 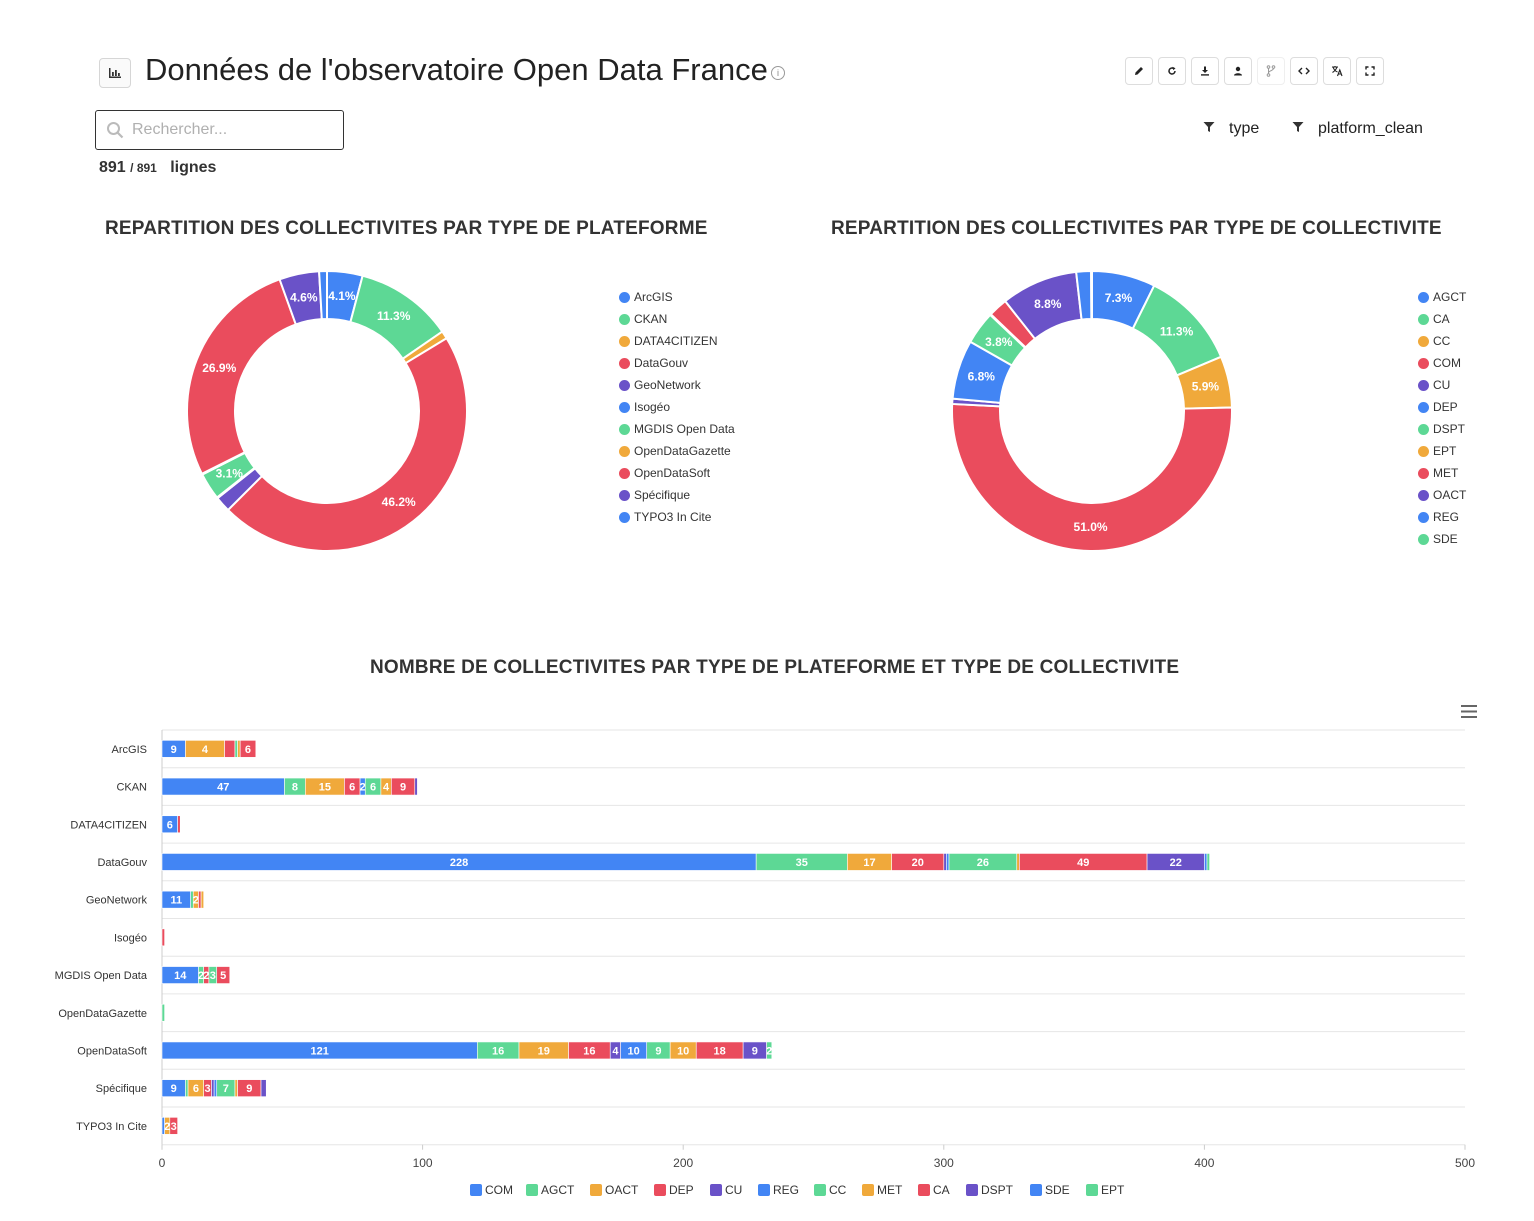 What do you see at coordinates (1231, 129) in the screenshot?
I see `filter-type: type` at bounding box center [1231, 129].